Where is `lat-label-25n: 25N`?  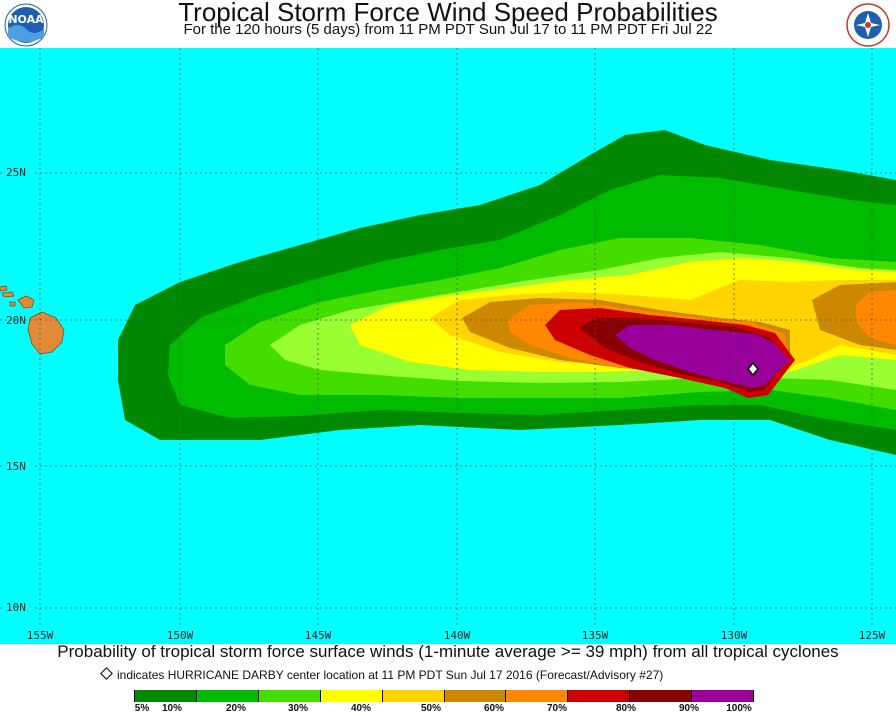
lat-label-25n: 25N is located at coordinates (16, 172).